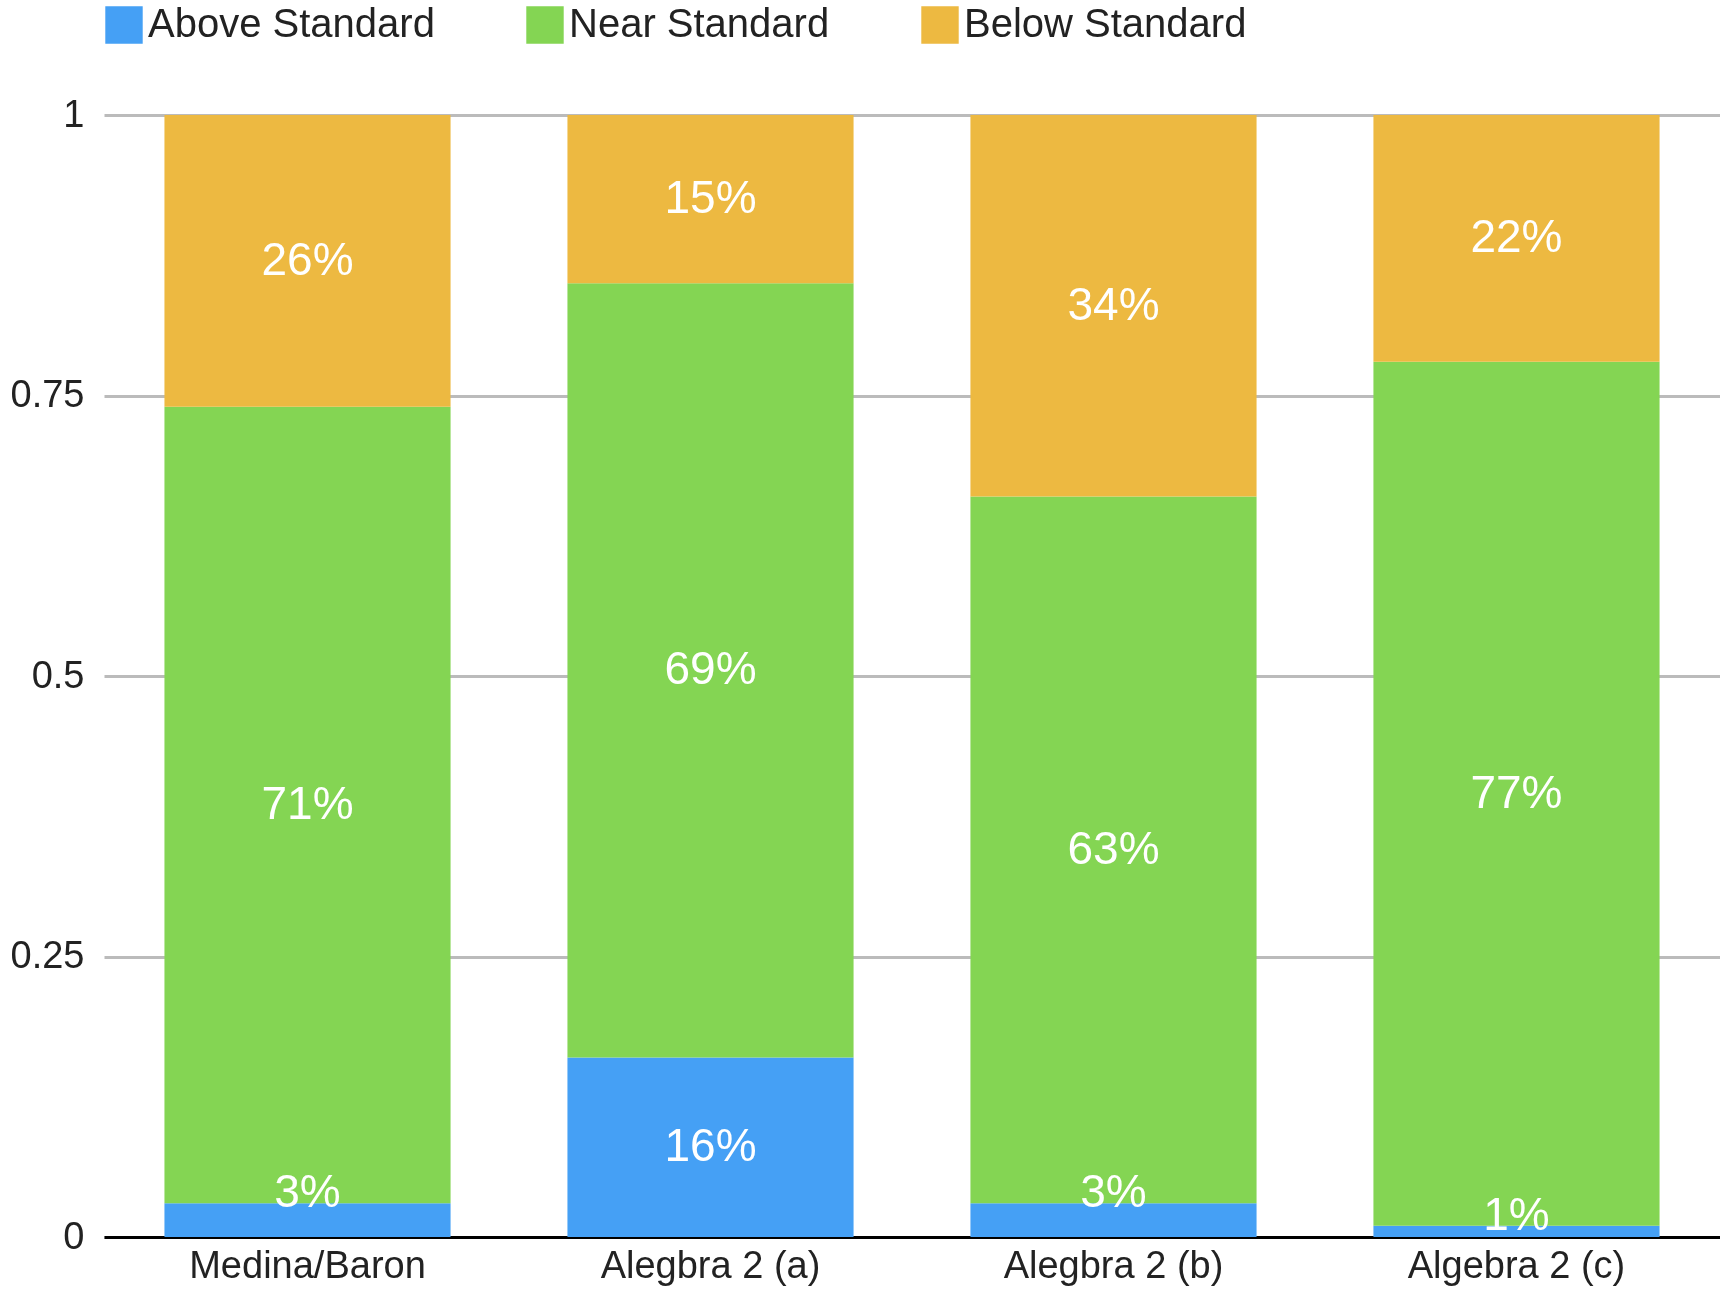 This screenshot has height=1298, width=1734. Describe the element at coordinates (1516, 791) in the screenshot. I see `data-label: 77%` at that location.